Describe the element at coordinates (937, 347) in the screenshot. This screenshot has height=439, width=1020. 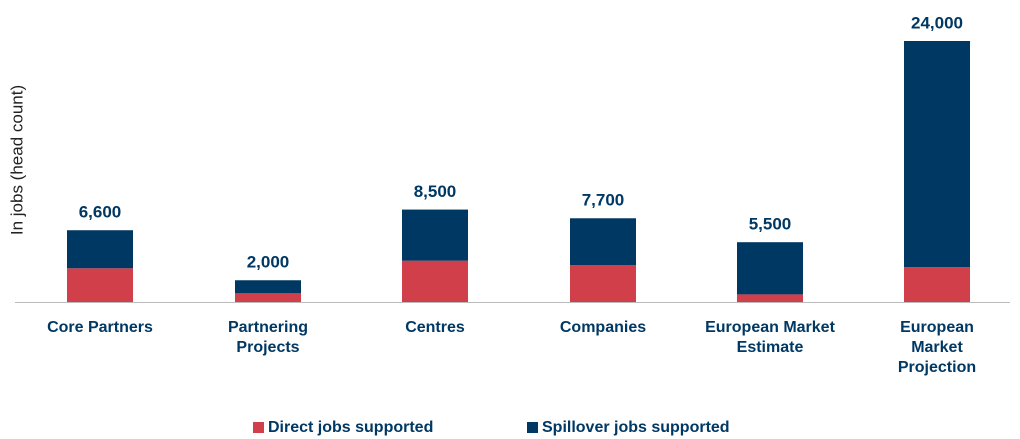
I see `x-tick-label: European Market Projection` at that location.